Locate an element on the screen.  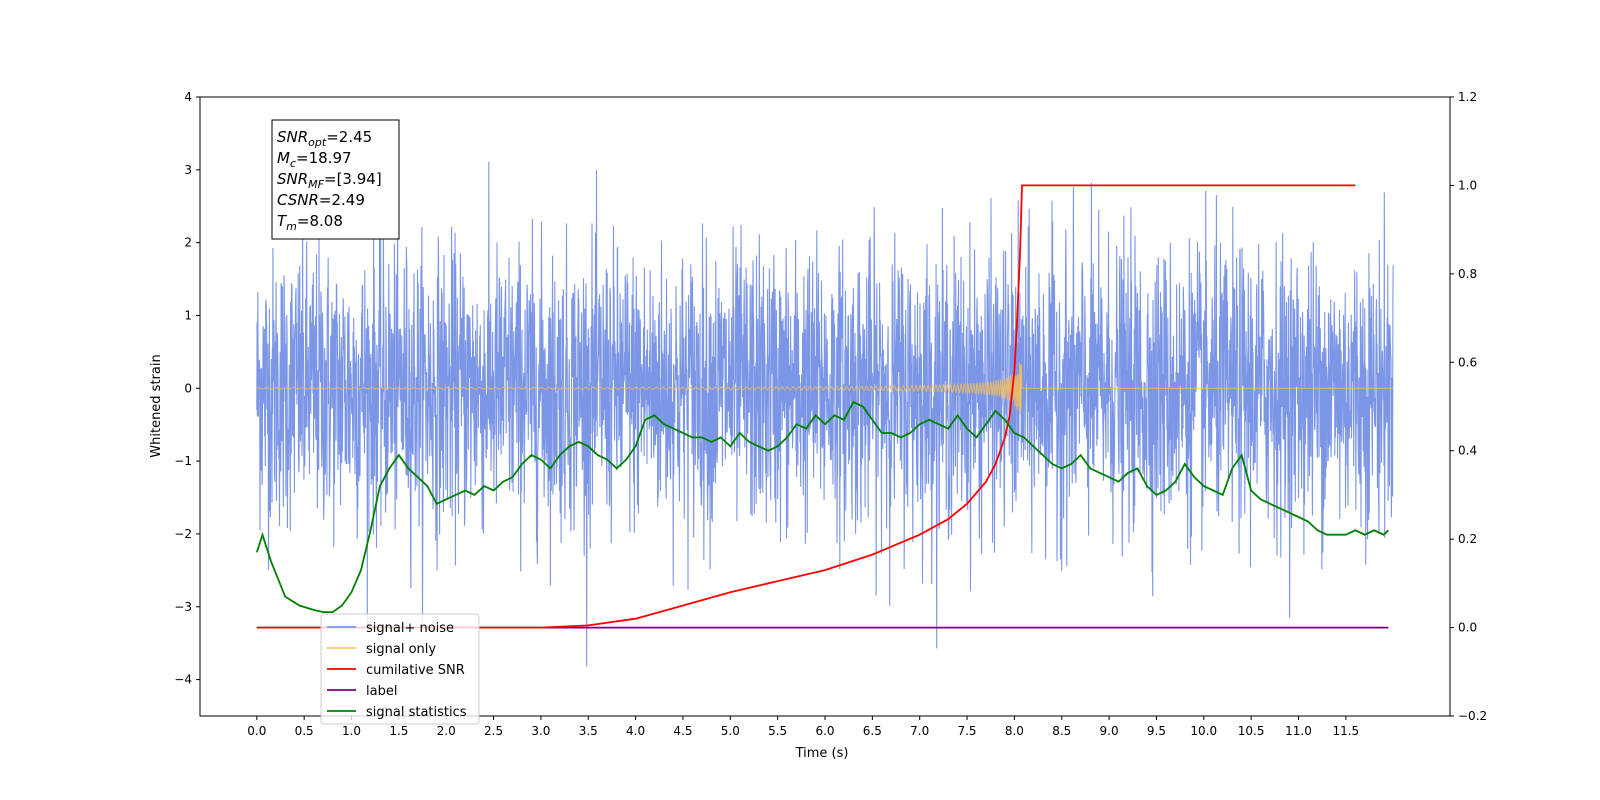
x-tick-label: 4.5 is located at coordinates (682, 731).